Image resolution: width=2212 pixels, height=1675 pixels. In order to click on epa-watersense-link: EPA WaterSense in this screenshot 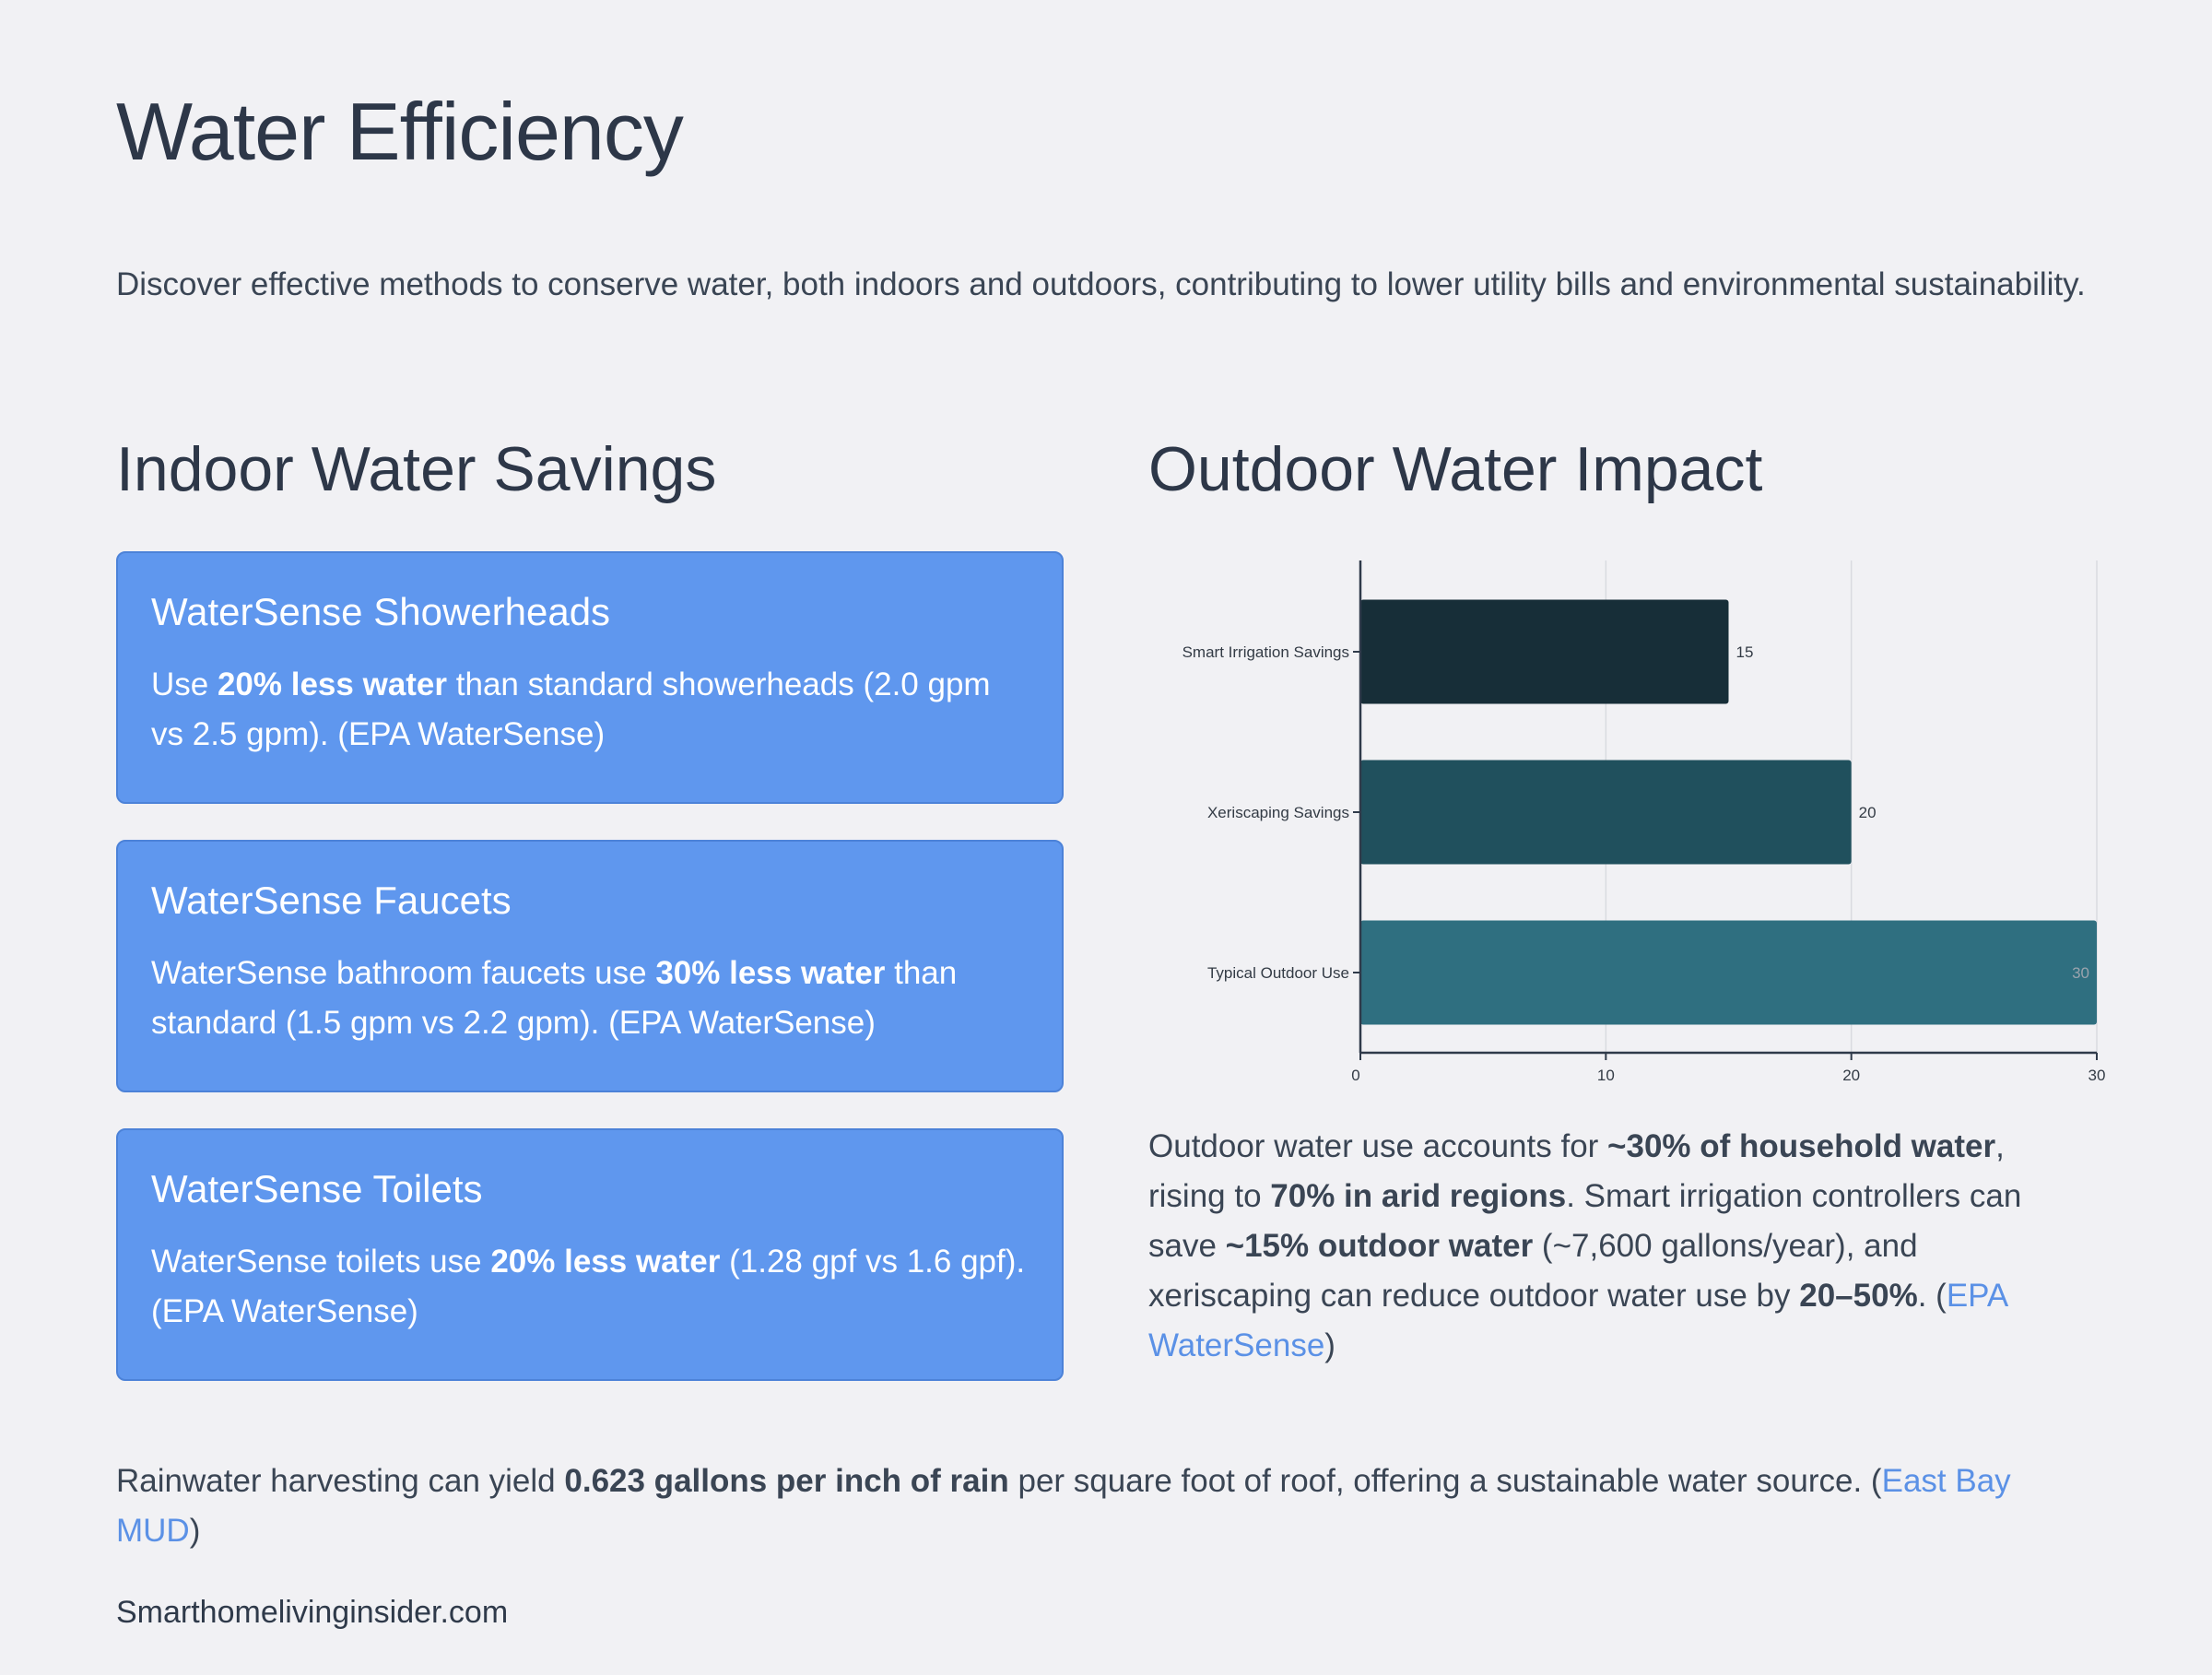, I will do `click(1577, 1320)`.